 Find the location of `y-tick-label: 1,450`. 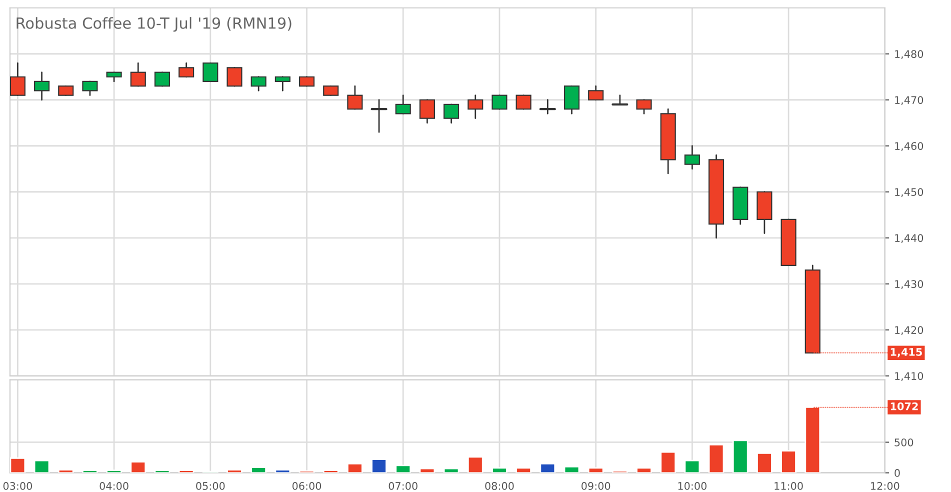

y-tick-label: 1,450 is located at coordinates (909, 193).